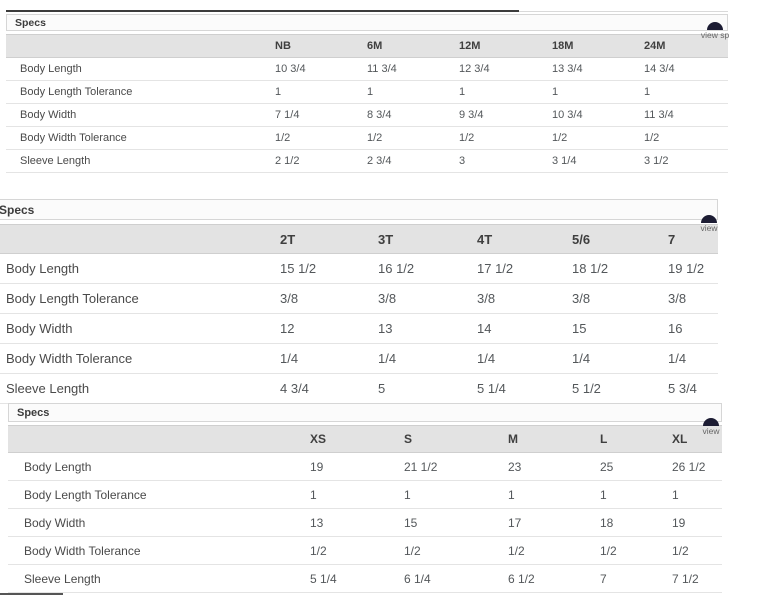  I want to click on spec-row: Body Width 13 15 17 18 19, so click(365, 522).